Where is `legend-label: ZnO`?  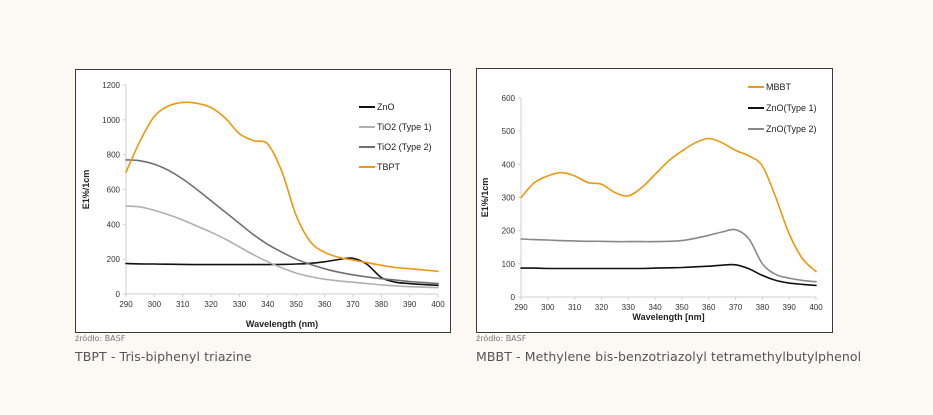
legend-label: ZnO is located at coordinates (386, 107).